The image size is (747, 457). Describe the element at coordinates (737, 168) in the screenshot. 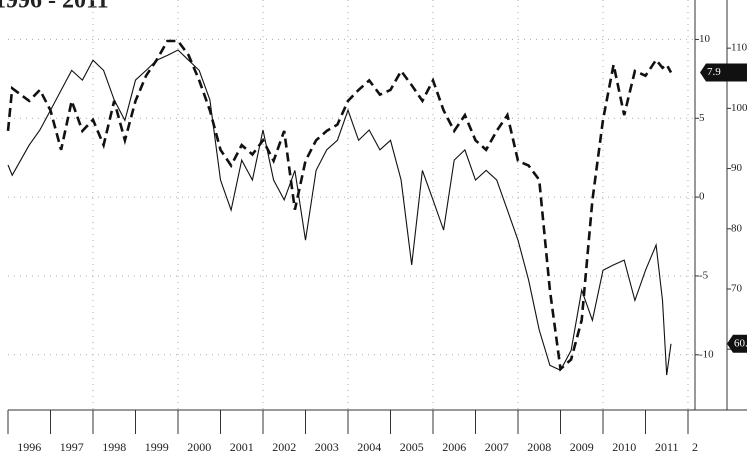

I see `y2-tick-label: 90` at that location.